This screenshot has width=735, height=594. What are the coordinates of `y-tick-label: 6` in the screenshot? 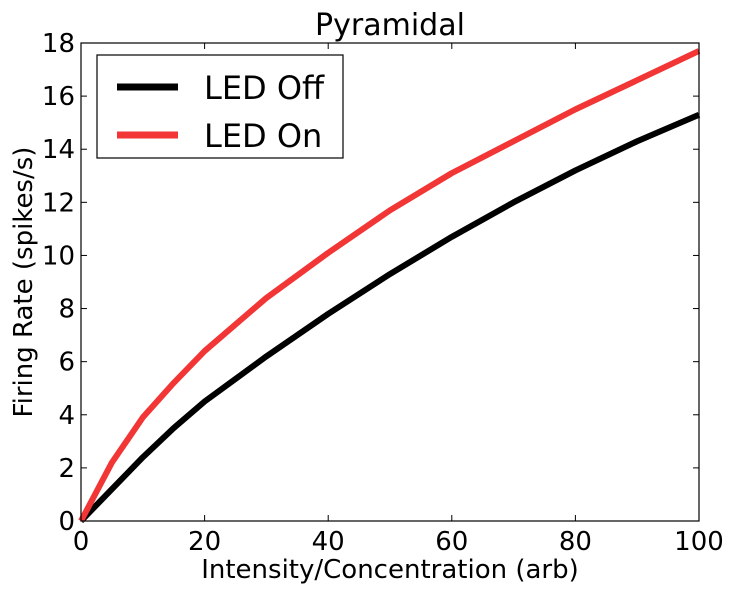 It's located at (66, 363).